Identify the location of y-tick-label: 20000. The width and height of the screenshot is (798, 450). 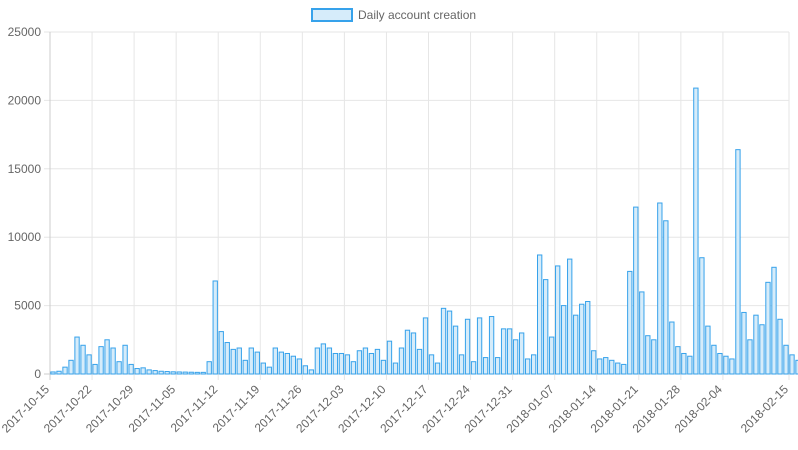
(25, 100).